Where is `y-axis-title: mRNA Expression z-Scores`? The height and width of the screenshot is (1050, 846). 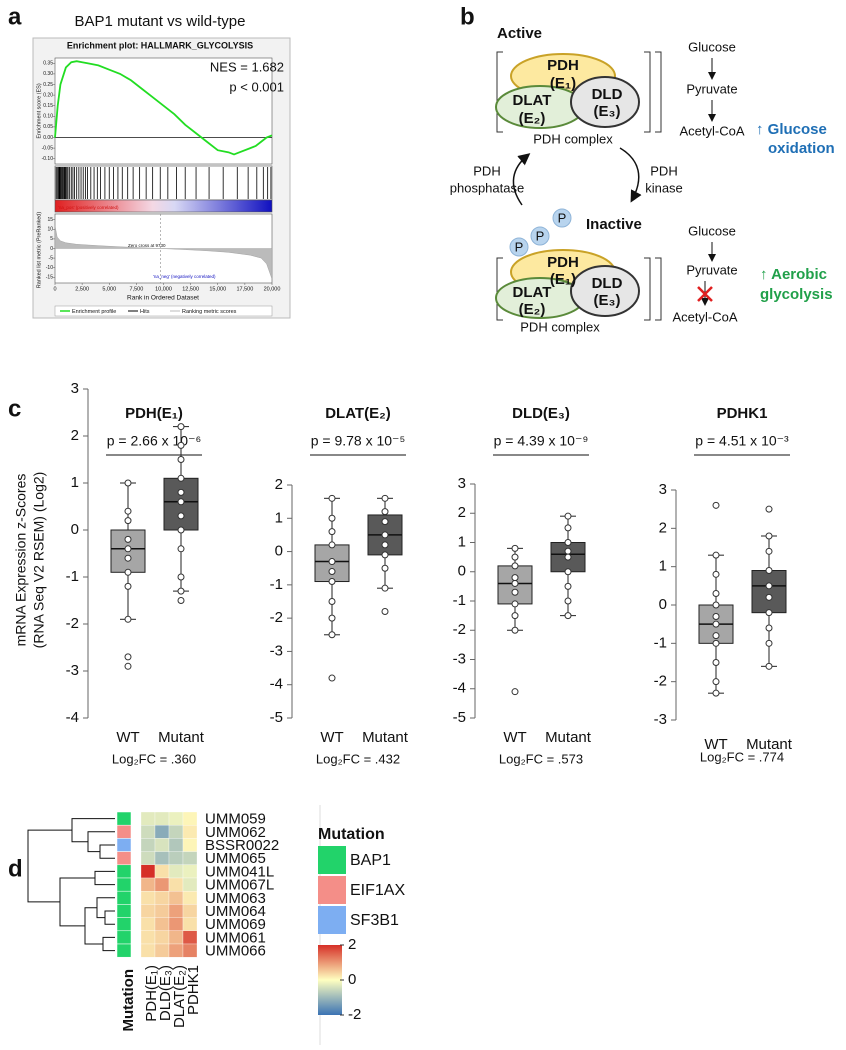 y-axis-title: mRNA Expression z-Scores is located at coordinates (21, 560).